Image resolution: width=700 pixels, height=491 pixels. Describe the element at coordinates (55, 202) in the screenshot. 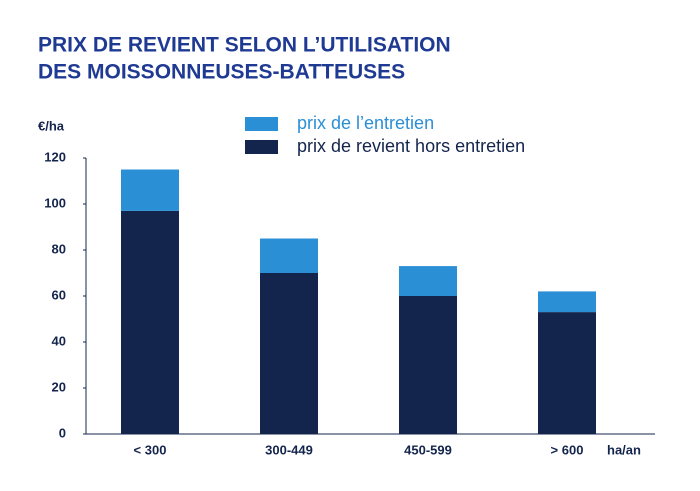

I see `y-tick-label: 100` at that location.